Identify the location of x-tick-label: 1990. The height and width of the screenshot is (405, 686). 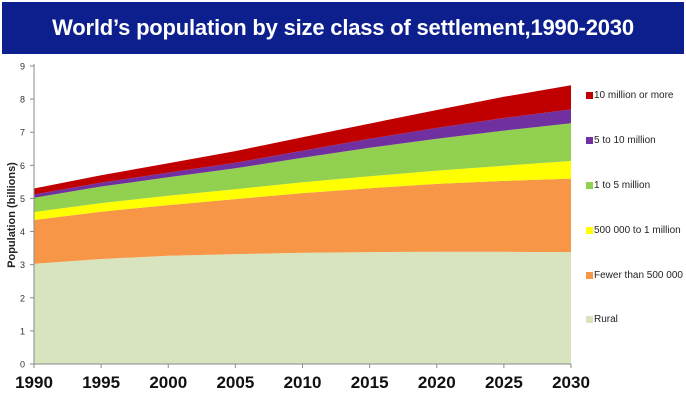
(34, 382).